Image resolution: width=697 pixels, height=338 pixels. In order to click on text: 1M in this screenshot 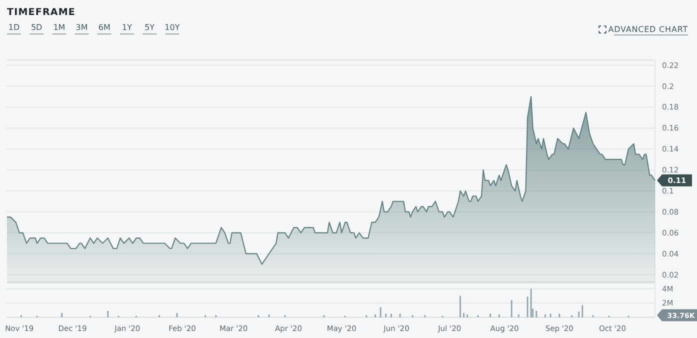, I will do `click(59, 27)`.